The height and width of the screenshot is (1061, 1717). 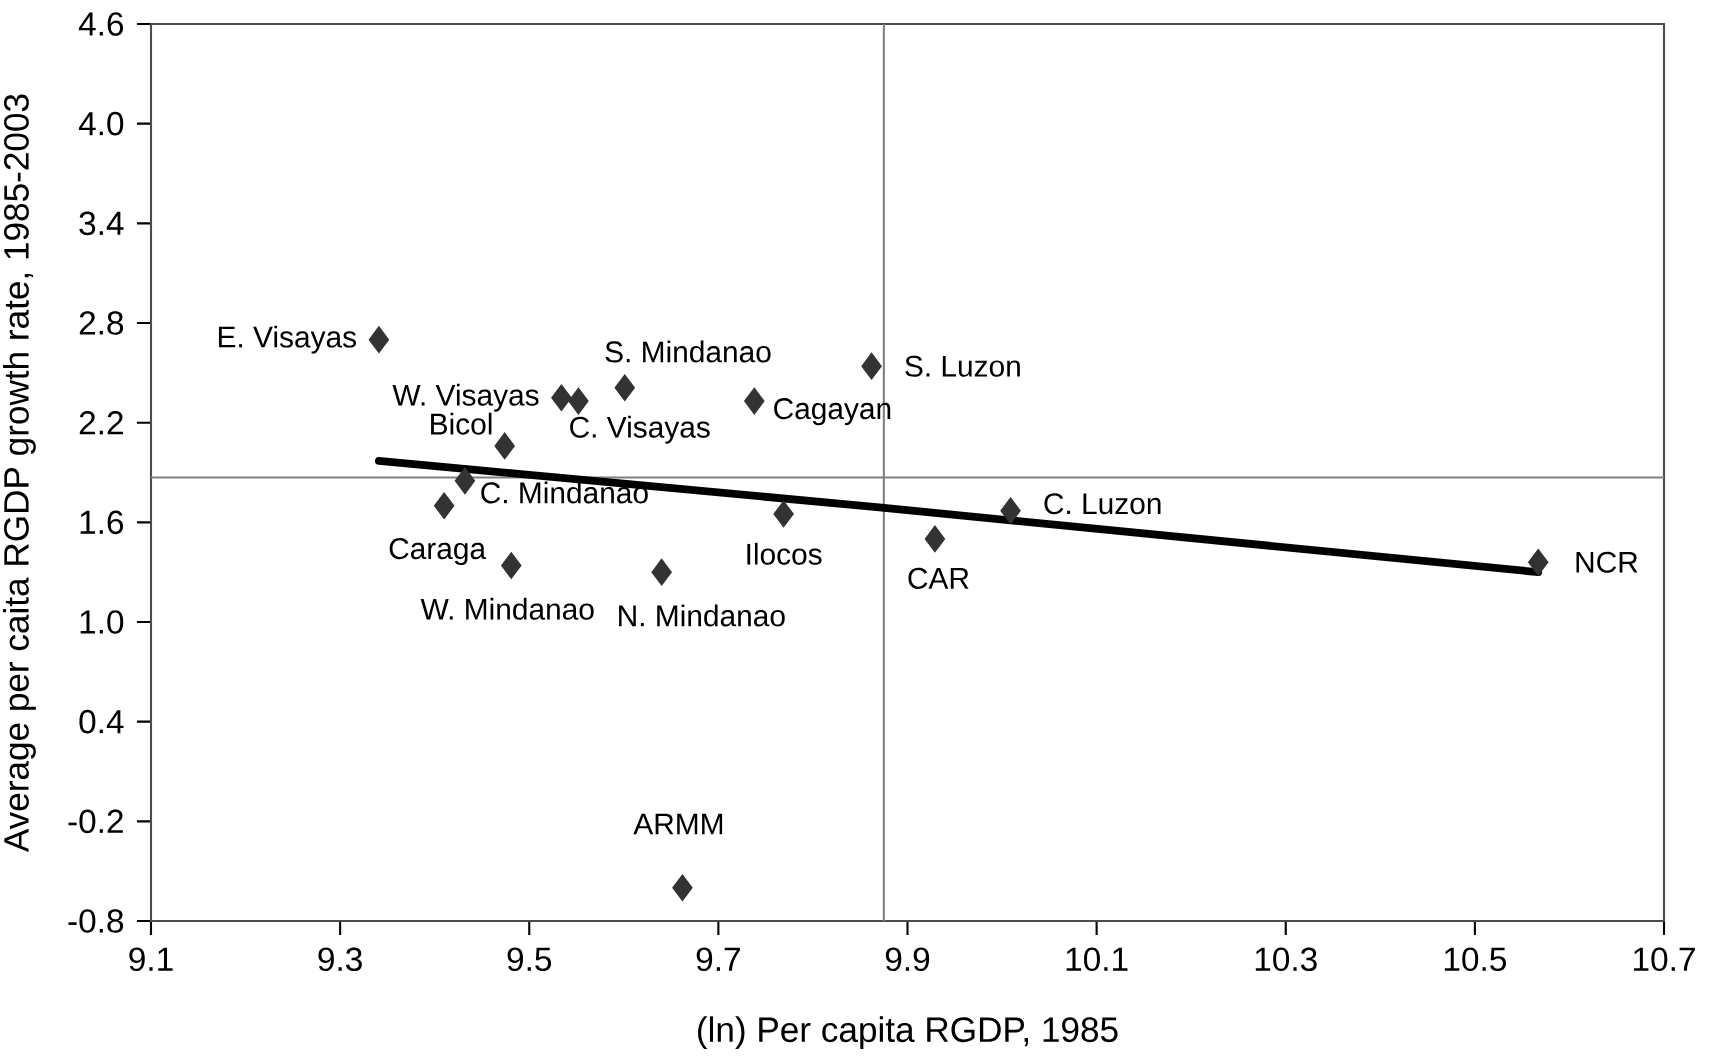 I want to click on x-tick-label: 10.5, so click(x=1475, y=959).